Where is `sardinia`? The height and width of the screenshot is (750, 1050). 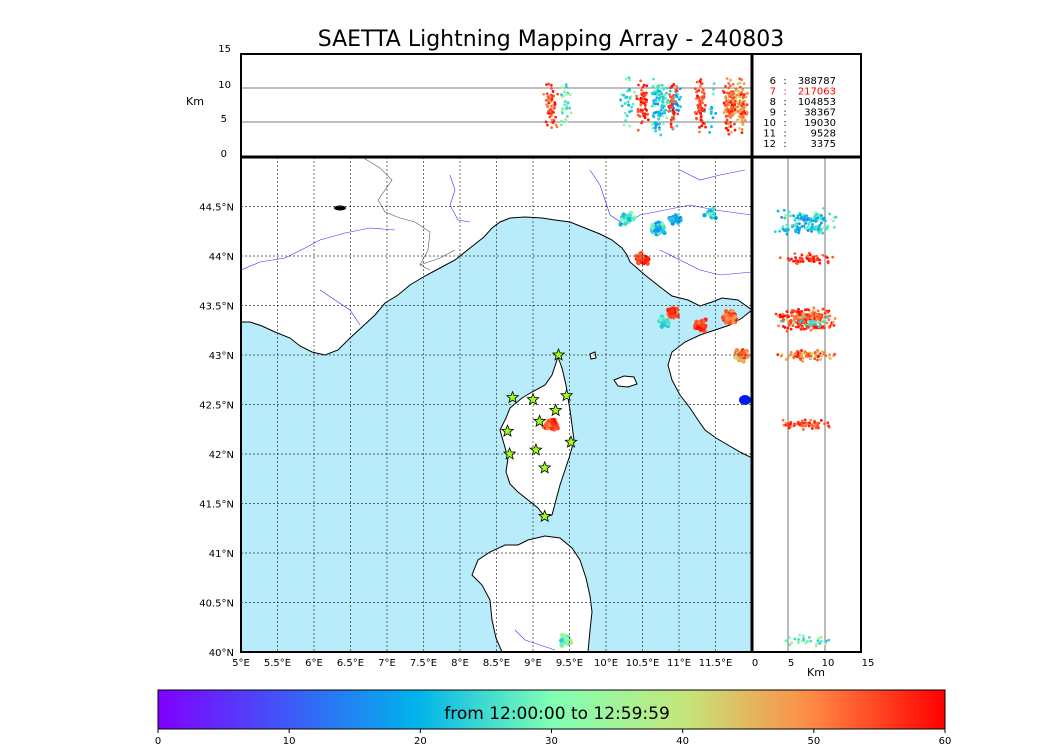 sardinia is located at coordinates (532, 593).